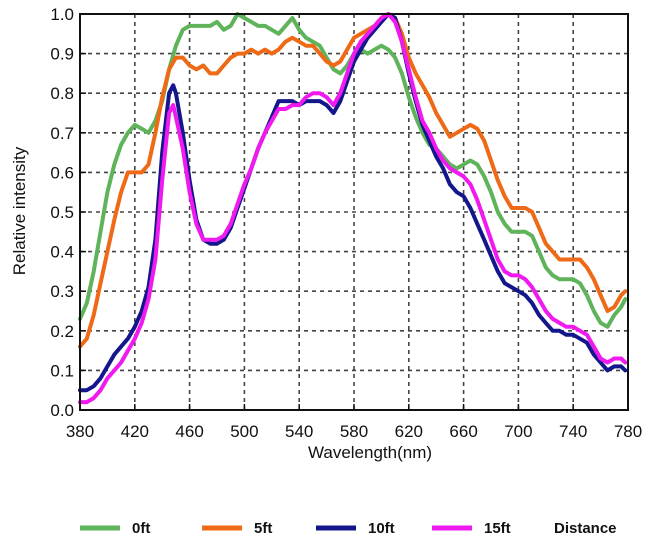 The image size is (648, 540). Describe the element at coordinates (370, 452) in the screenshot. I see `x-axis-label: Wavelength(nm)` at that location.